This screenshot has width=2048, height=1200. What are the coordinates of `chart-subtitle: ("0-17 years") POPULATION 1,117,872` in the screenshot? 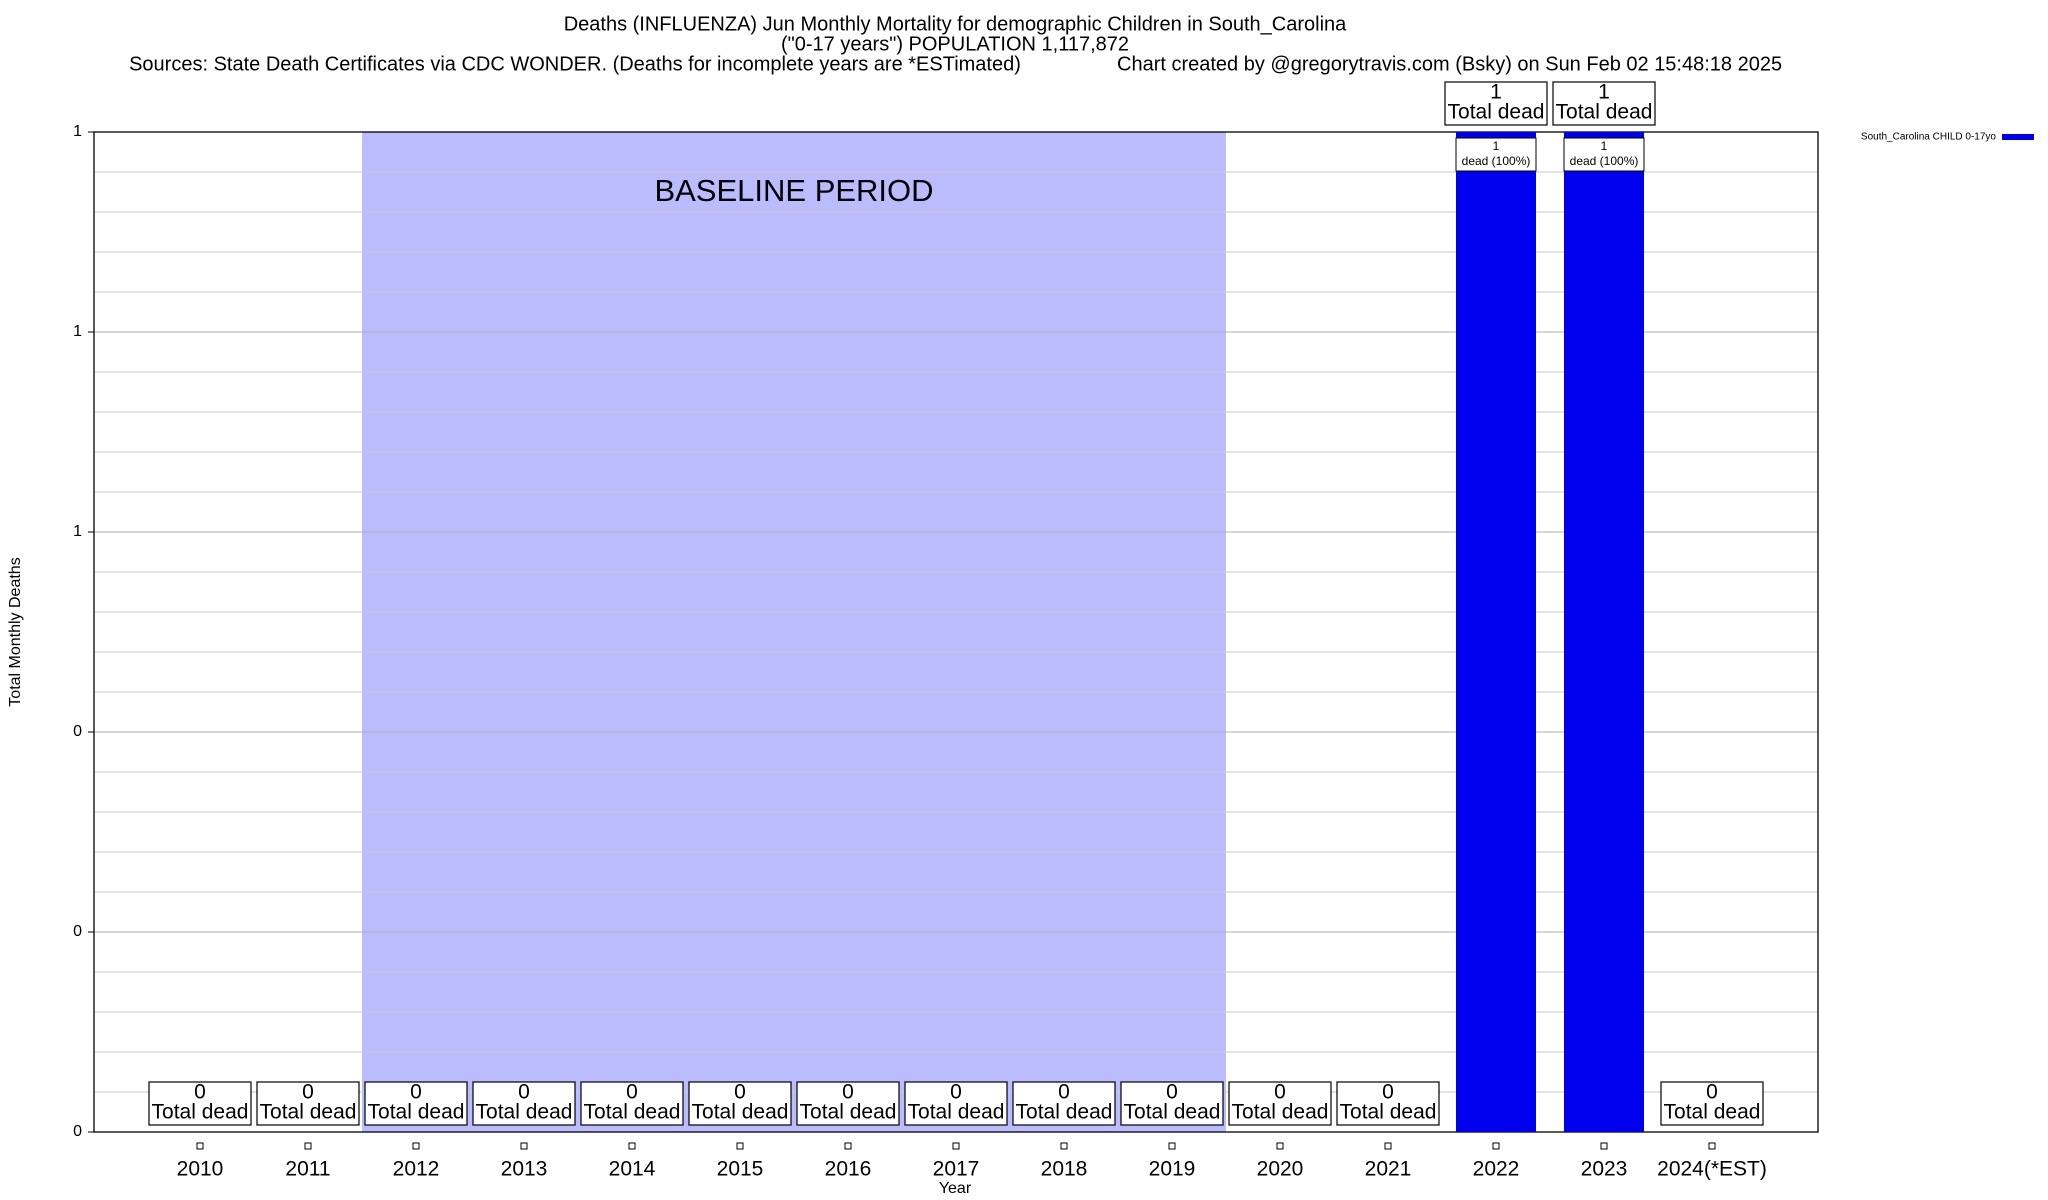 It's located at (955, 44).